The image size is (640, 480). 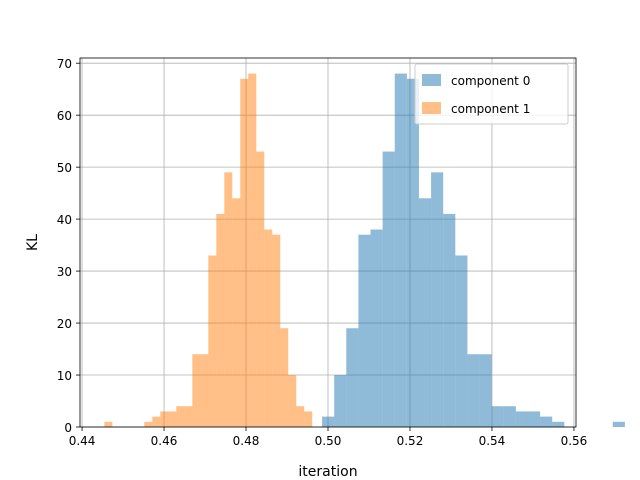 What do you see at coordinates (246, 441) in the screenshot?
I see `x-tick-label: 0.48` at bounding box center [246, 441].